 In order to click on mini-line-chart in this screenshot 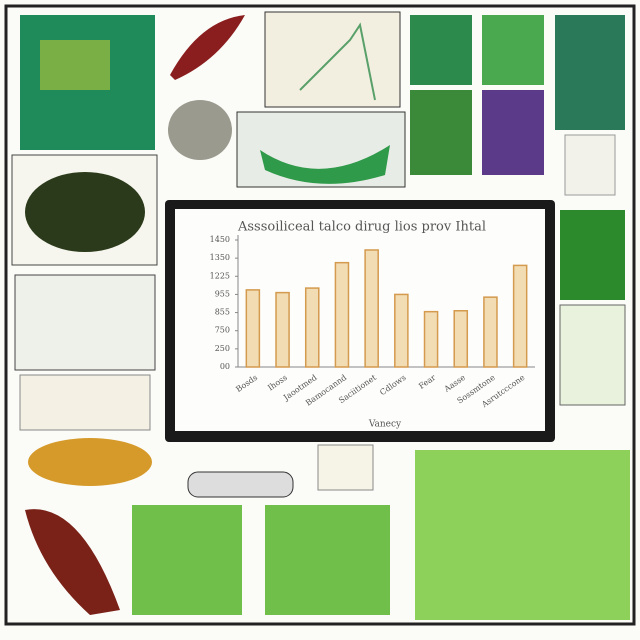, I will do `click(332, 59)`.